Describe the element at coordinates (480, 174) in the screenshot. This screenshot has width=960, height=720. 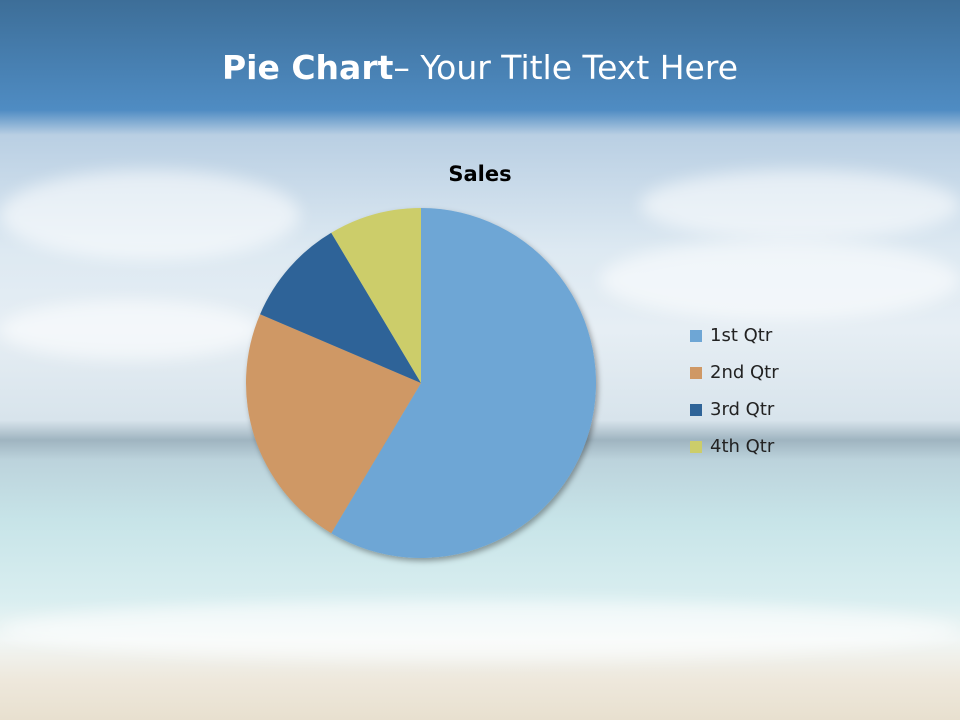
I see `chart-title: Sales` at that location.